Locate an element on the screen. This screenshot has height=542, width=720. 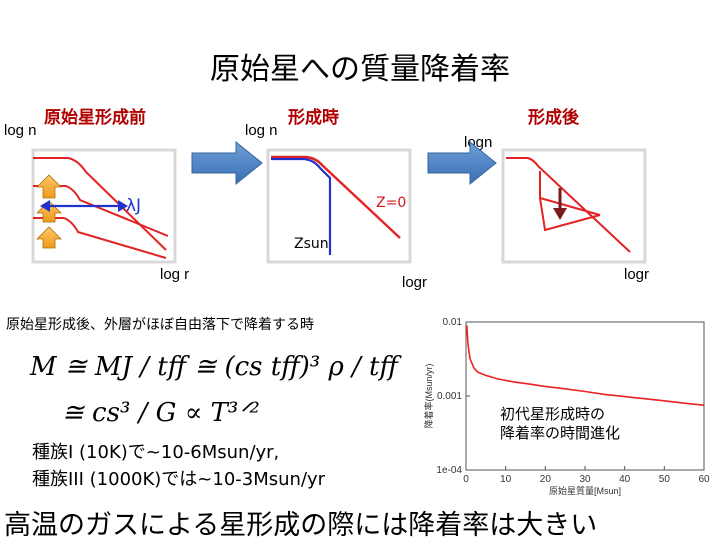
chart-x-tick-label: 50 is located at coordinates (665, 479).